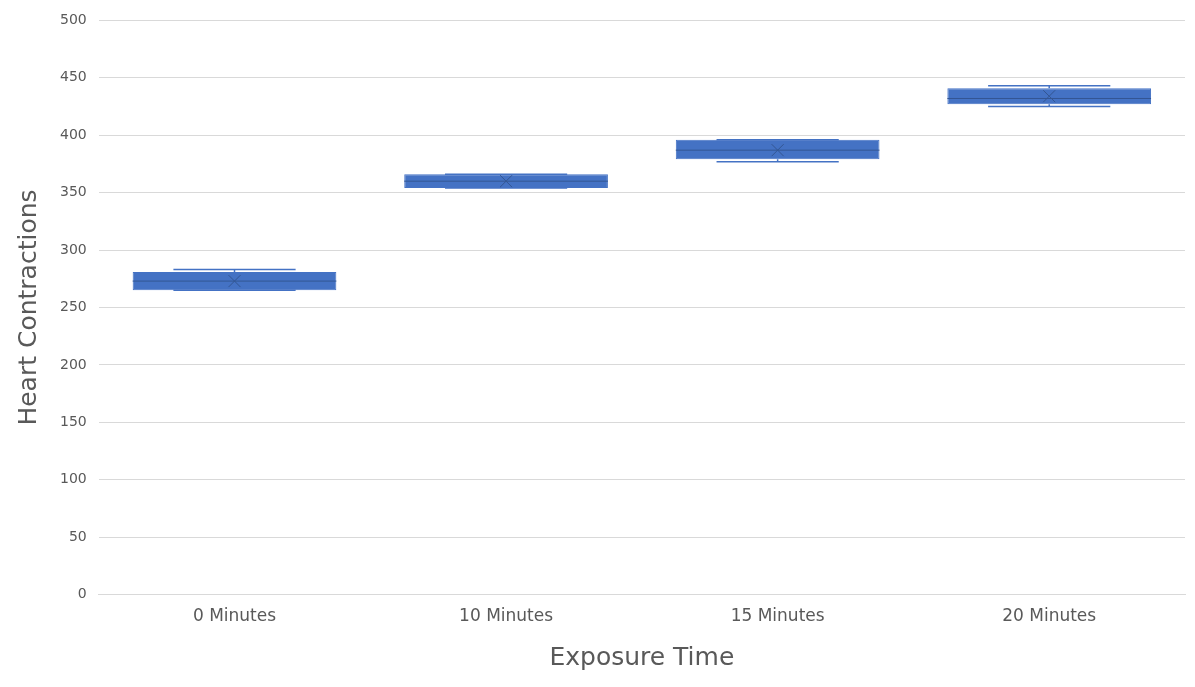 The height and width of the screenshot is (687, 1195). What do you see at coordinates (73, 420) in the screenshot?
I see `y-tick-label: 150` at bounding box center [73, 420].